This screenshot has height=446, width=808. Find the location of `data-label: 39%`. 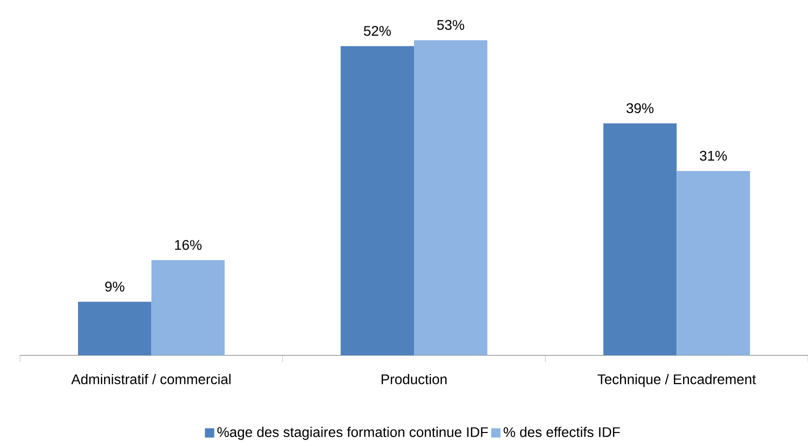

data-label: 39% is located at coordinates (640, 108).